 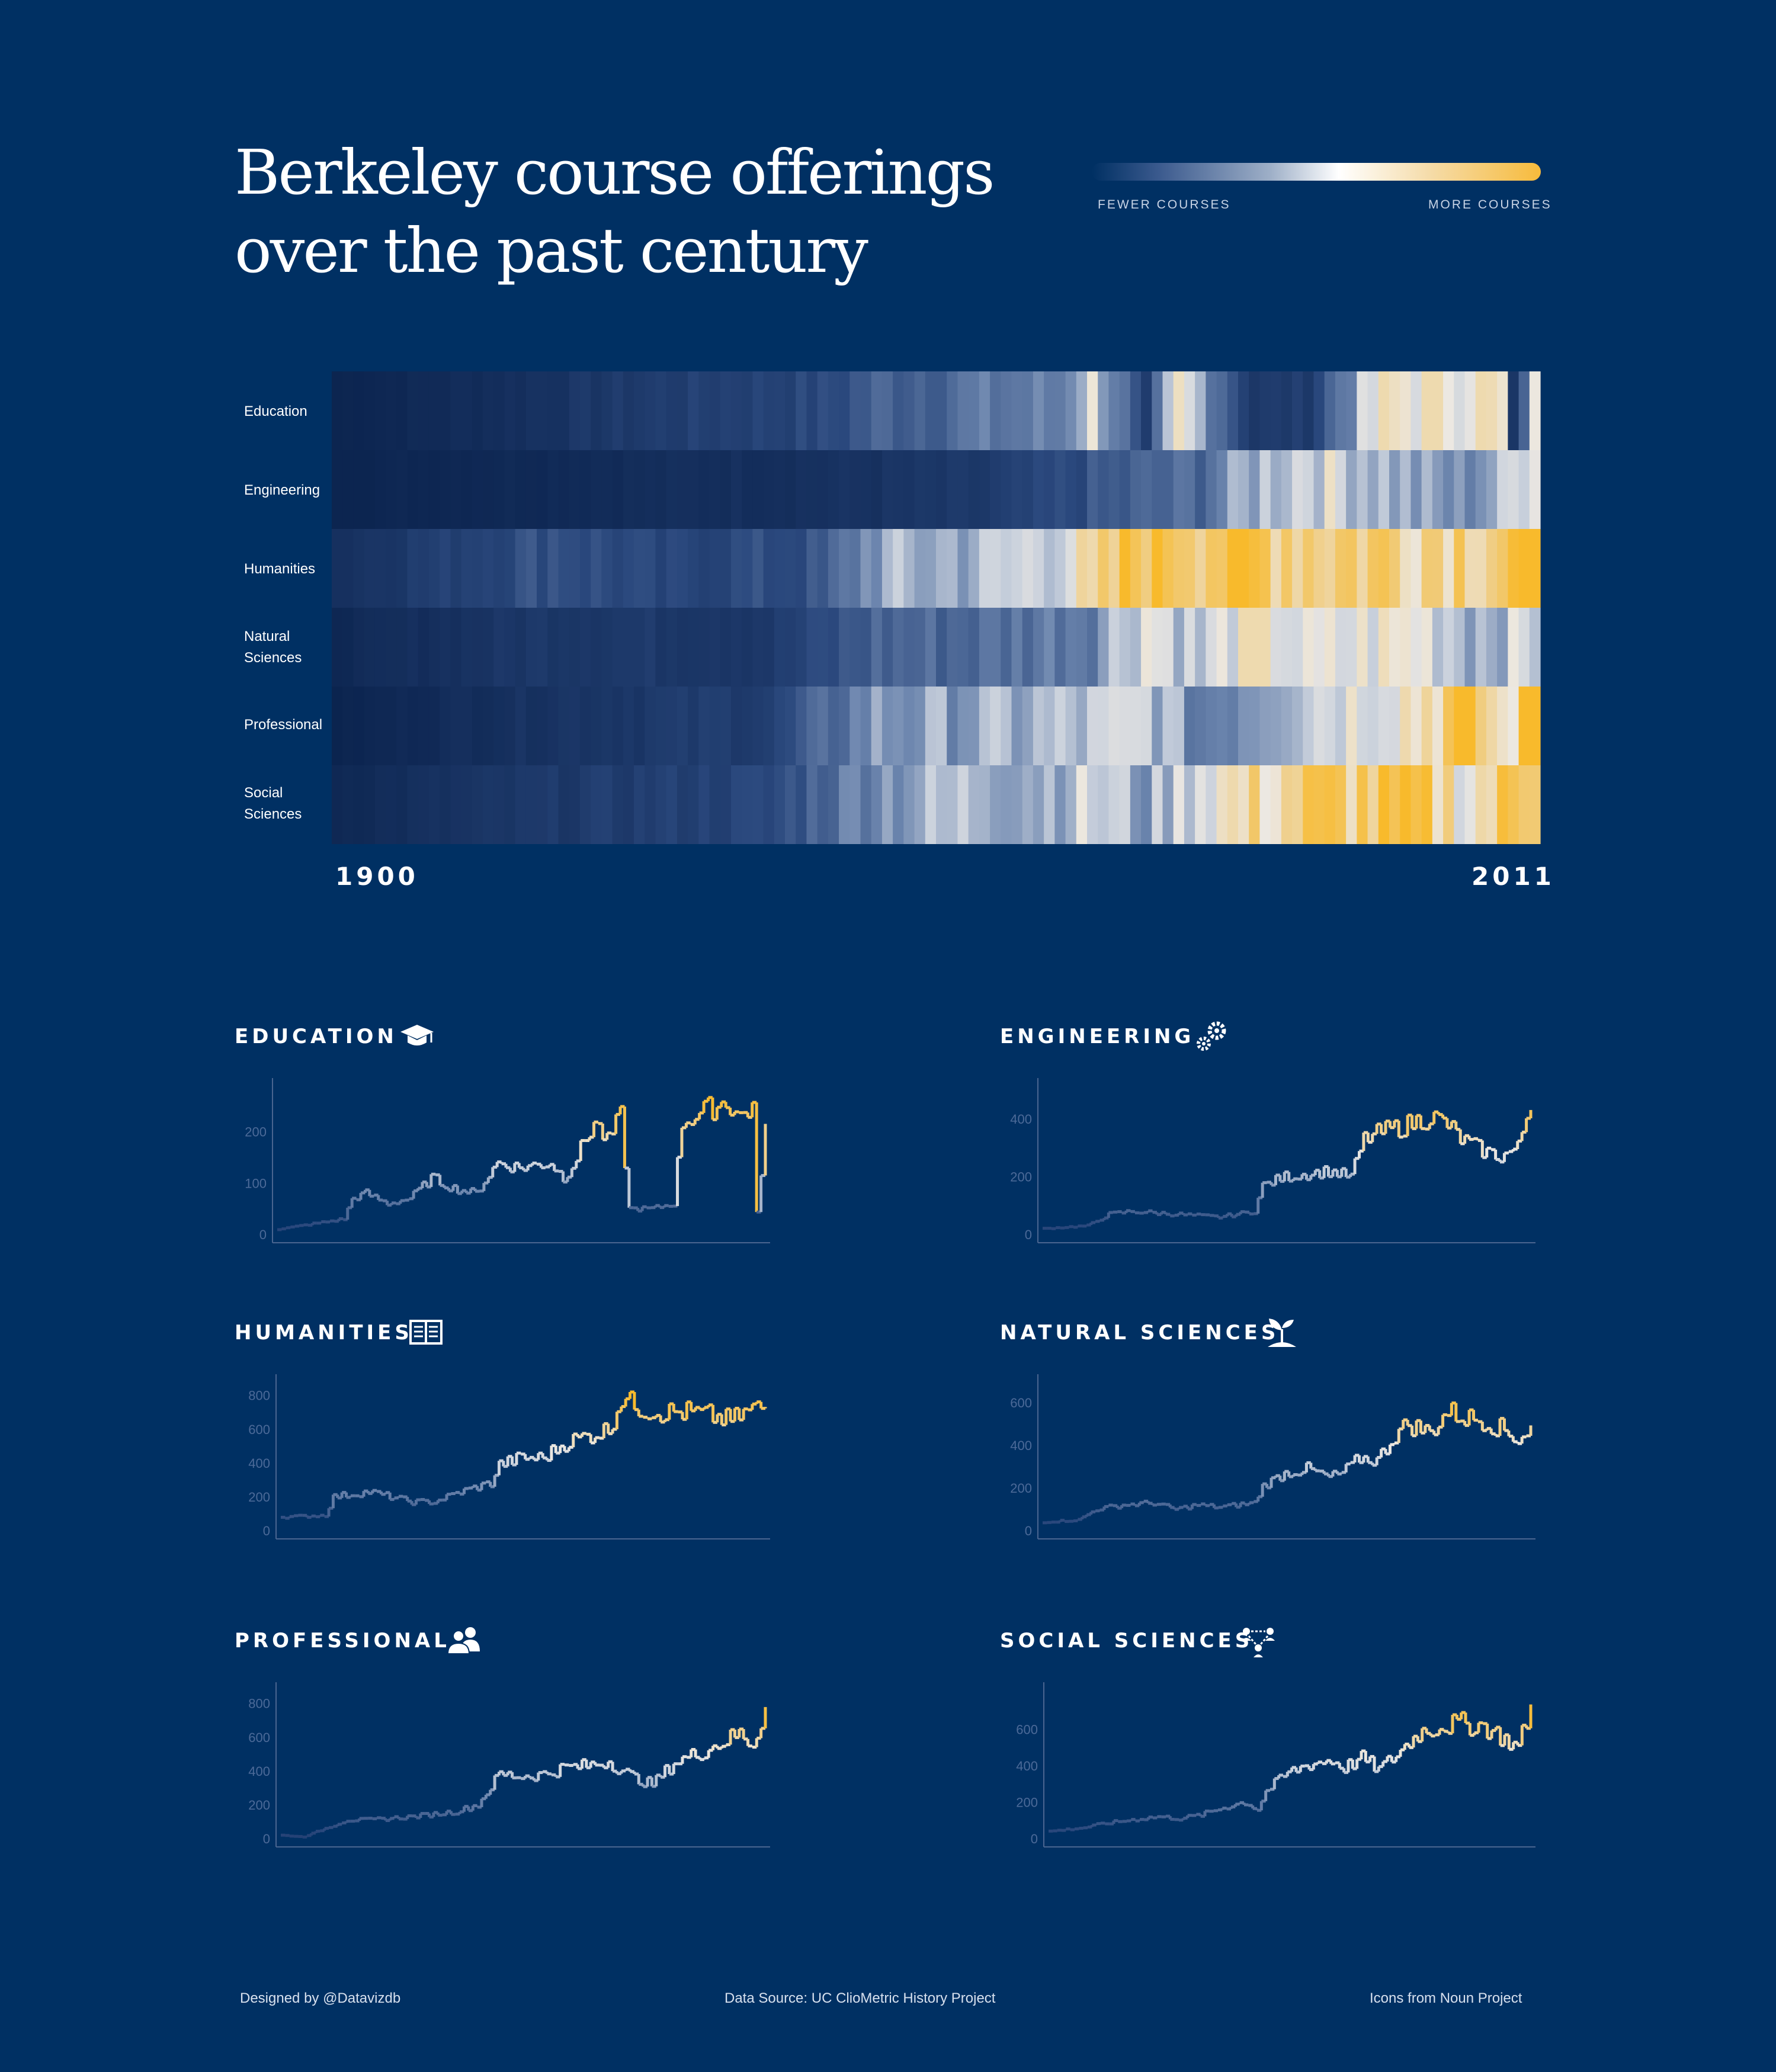 I want to click on y-tick-label: 200, so click(x=256, y=1132).